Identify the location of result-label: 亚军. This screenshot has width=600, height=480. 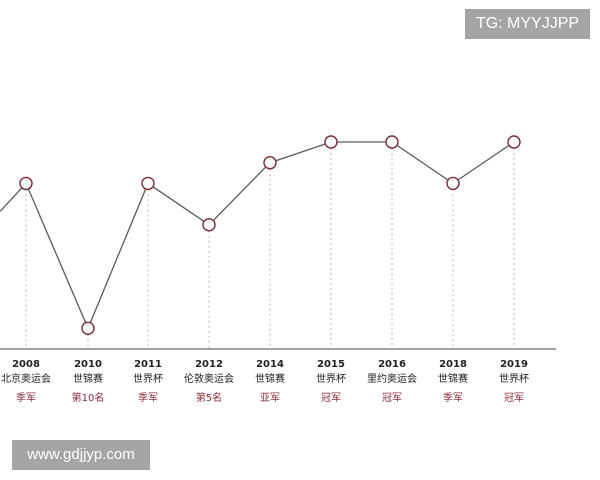
(270, 398).